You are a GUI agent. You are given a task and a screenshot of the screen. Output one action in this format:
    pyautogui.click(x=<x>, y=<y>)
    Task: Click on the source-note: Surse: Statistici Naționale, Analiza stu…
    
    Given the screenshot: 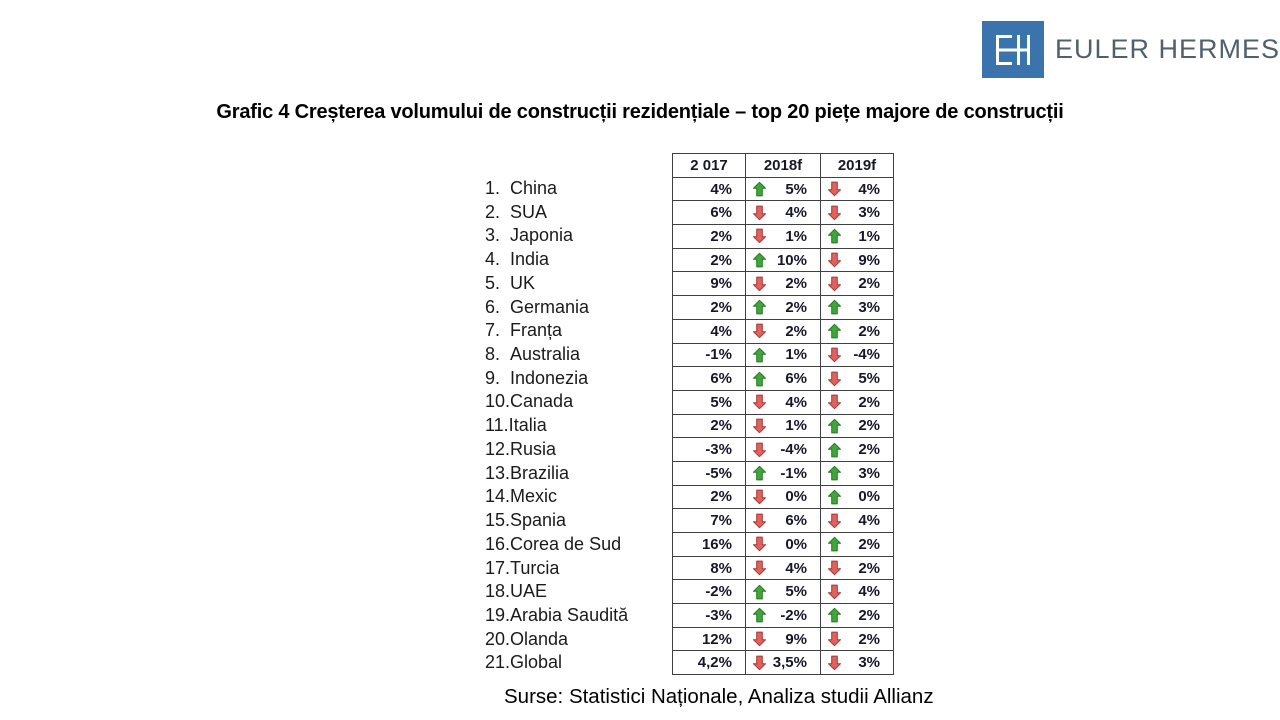 What is the action you would take?
    pyautogui.click(x=719, y=696)
    